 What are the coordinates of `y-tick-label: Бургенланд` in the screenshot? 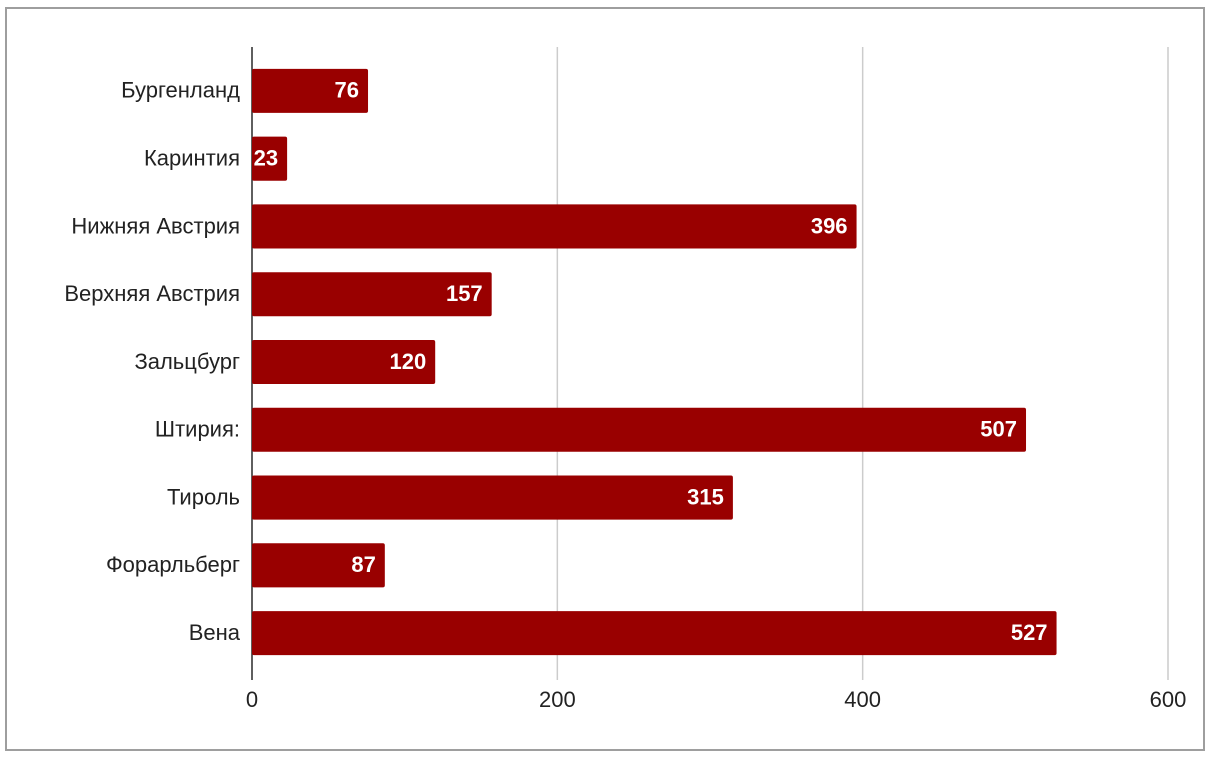 It's located at (180, 90).